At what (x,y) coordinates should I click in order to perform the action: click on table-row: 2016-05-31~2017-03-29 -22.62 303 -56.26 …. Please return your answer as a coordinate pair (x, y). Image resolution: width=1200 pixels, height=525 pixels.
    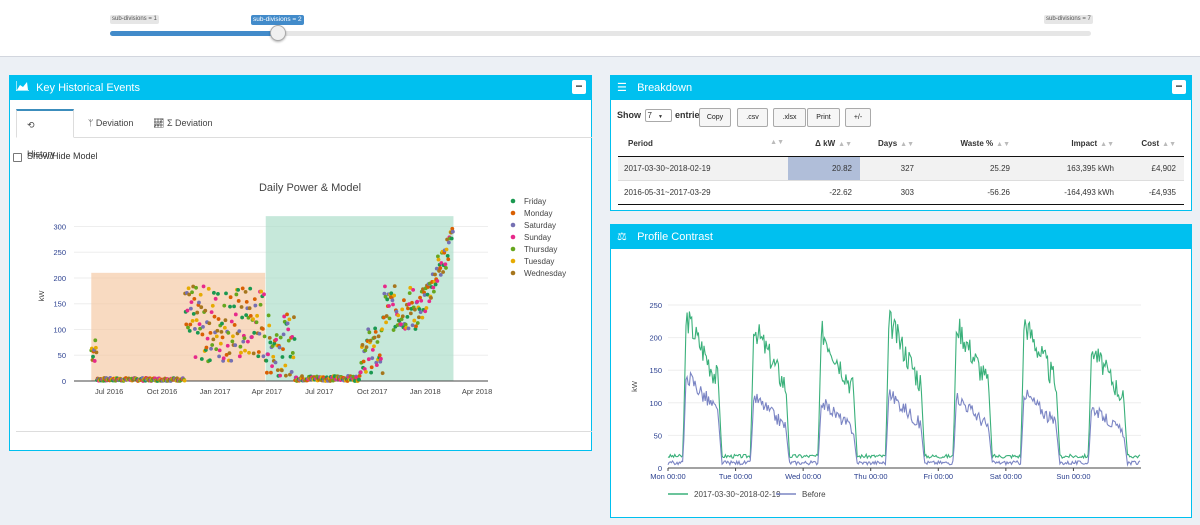
    Looking at the image, I should click on (901, 192).